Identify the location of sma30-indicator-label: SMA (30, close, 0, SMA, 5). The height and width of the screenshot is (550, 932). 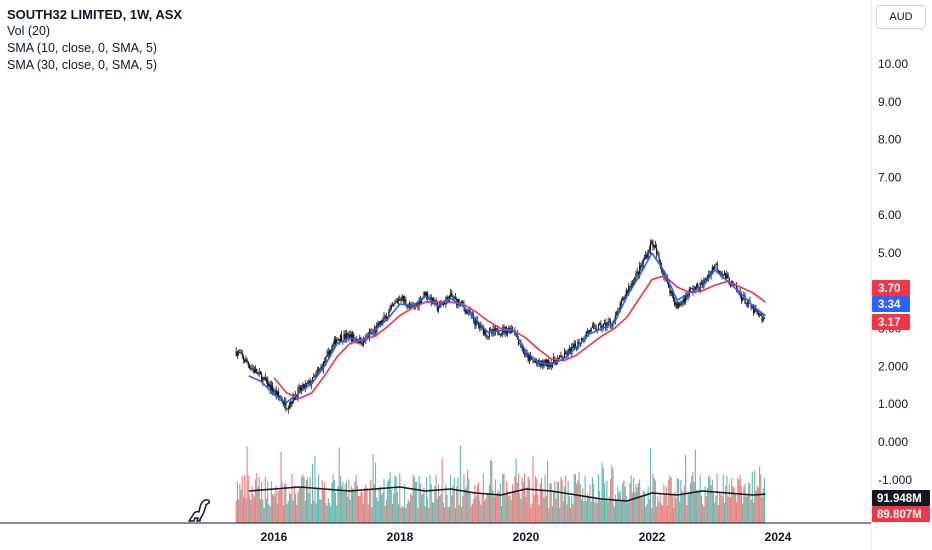
(82, 65).